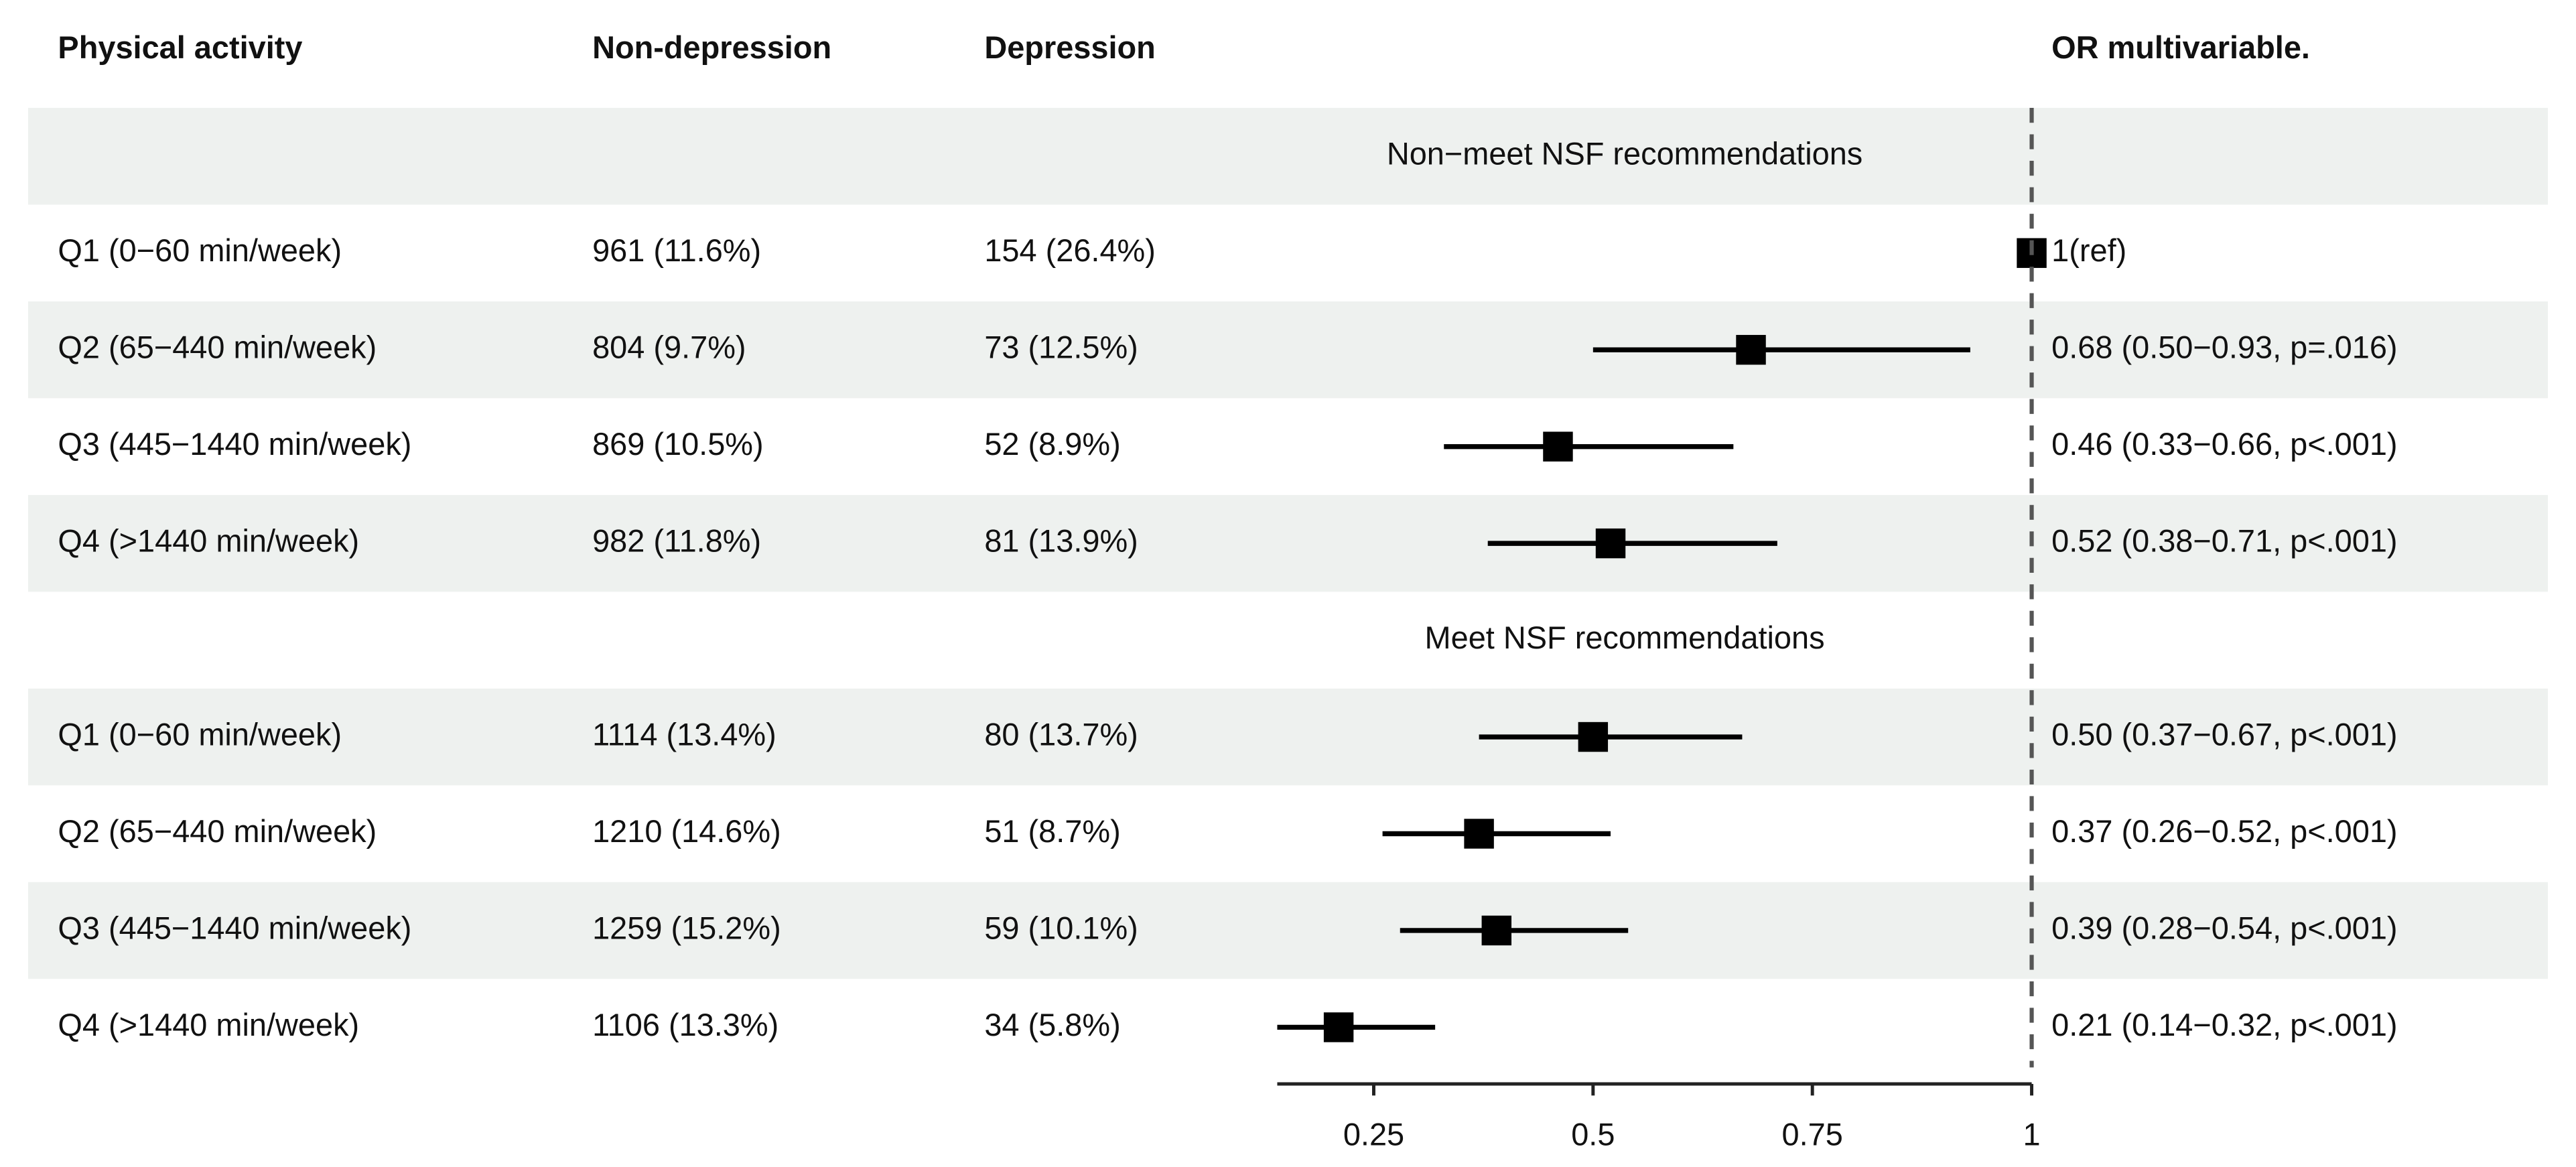 This screenshot has height=1167, width=2576. Describe the element at coordinates (1061, 541) in the screenshot. I see `depression: 81 (13.9%)` at that location.